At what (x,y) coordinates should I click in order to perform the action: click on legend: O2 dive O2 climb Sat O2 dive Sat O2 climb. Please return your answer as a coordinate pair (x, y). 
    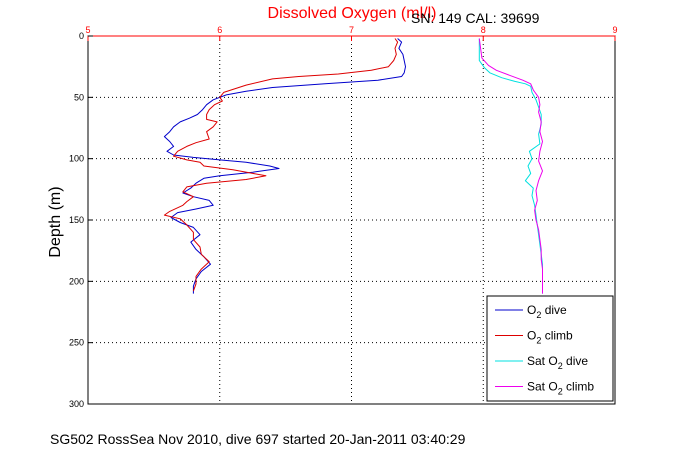
    Looking at the image, I should click on (550, 348).